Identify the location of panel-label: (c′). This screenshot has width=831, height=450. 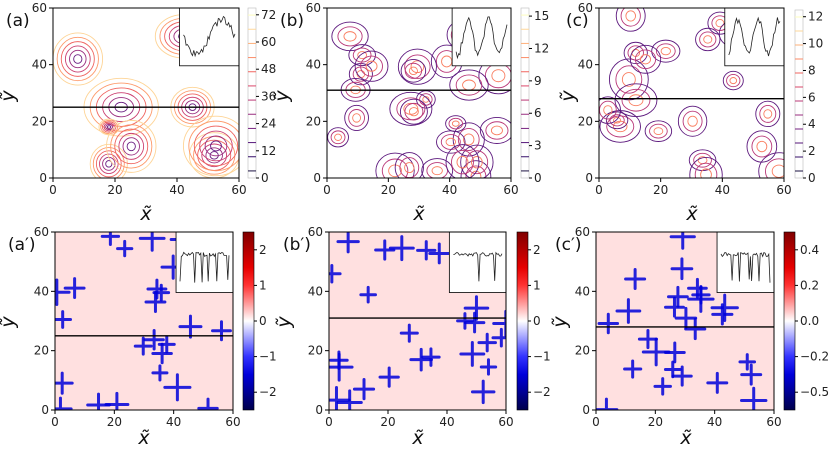
(568, 245).